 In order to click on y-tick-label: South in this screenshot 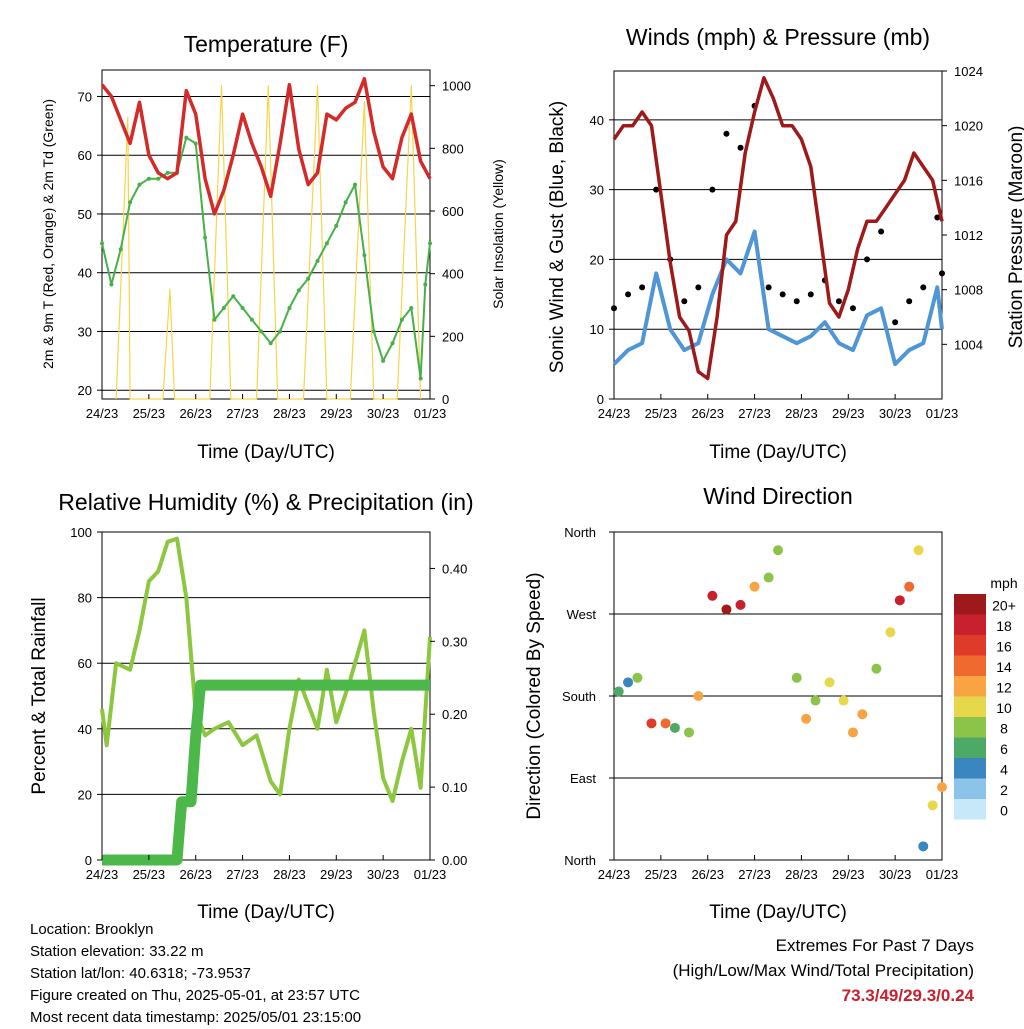, I will do `click(579, 696)`.